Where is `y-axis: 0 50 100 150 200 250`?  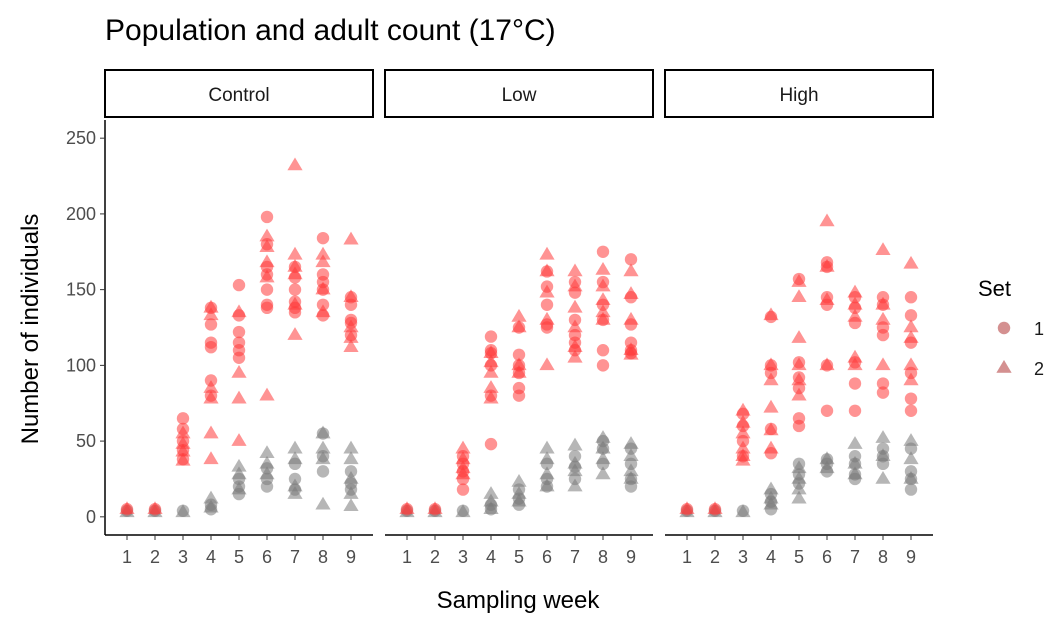 y-axis: 0 50 100 150 200 250 is located at coordinates (85, 327).